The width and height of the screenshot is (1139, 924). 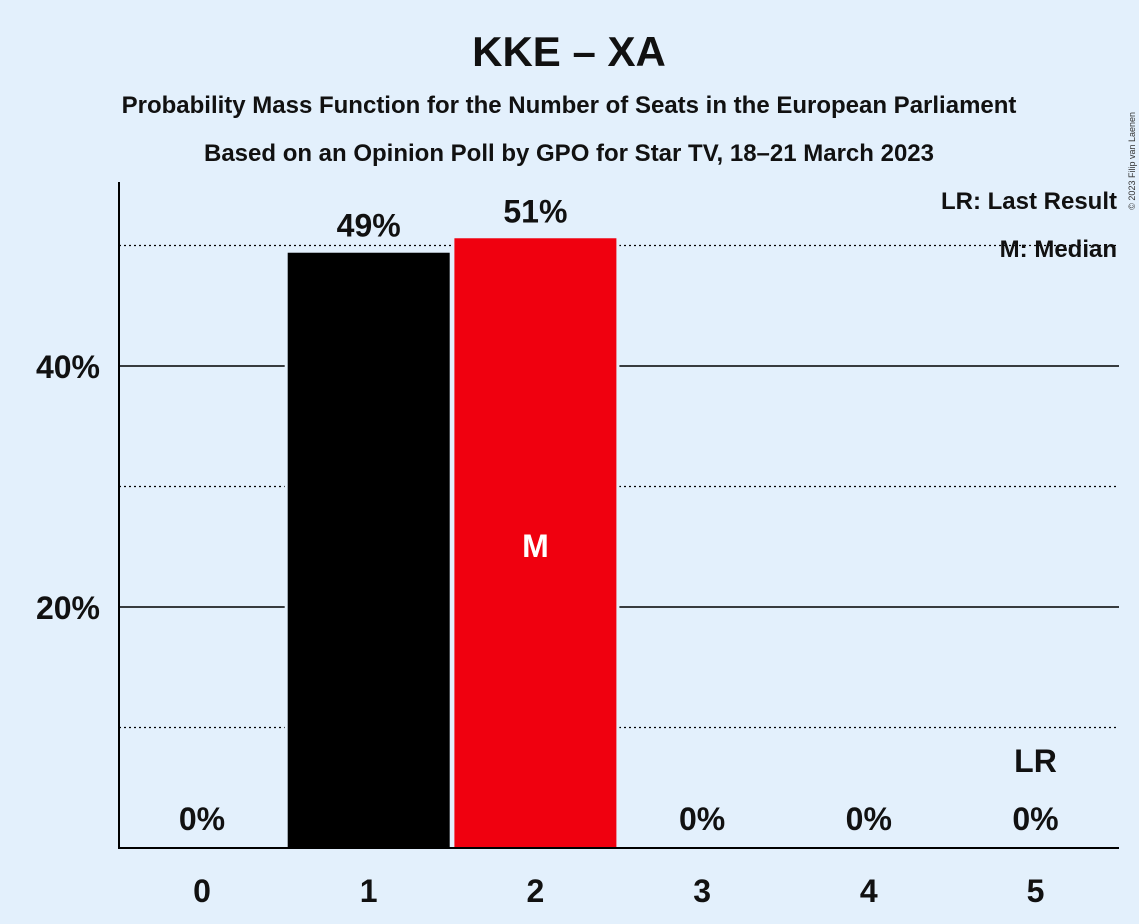 What do you see at coordinates (68, 487) in the screenshot?
I see `y-axis-ticks: 20% 40%` at bounding box center [68, 487].